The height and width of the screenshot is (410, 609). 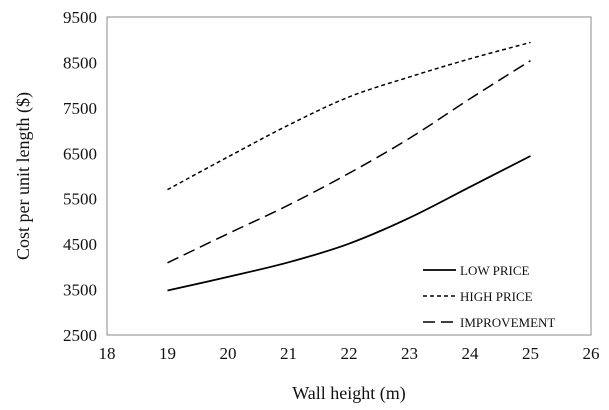 I want to click on y-axis-tick-labels: 2500 3500 4500 5500 6500 7500 8500 9500, so click(x=80, y=176).